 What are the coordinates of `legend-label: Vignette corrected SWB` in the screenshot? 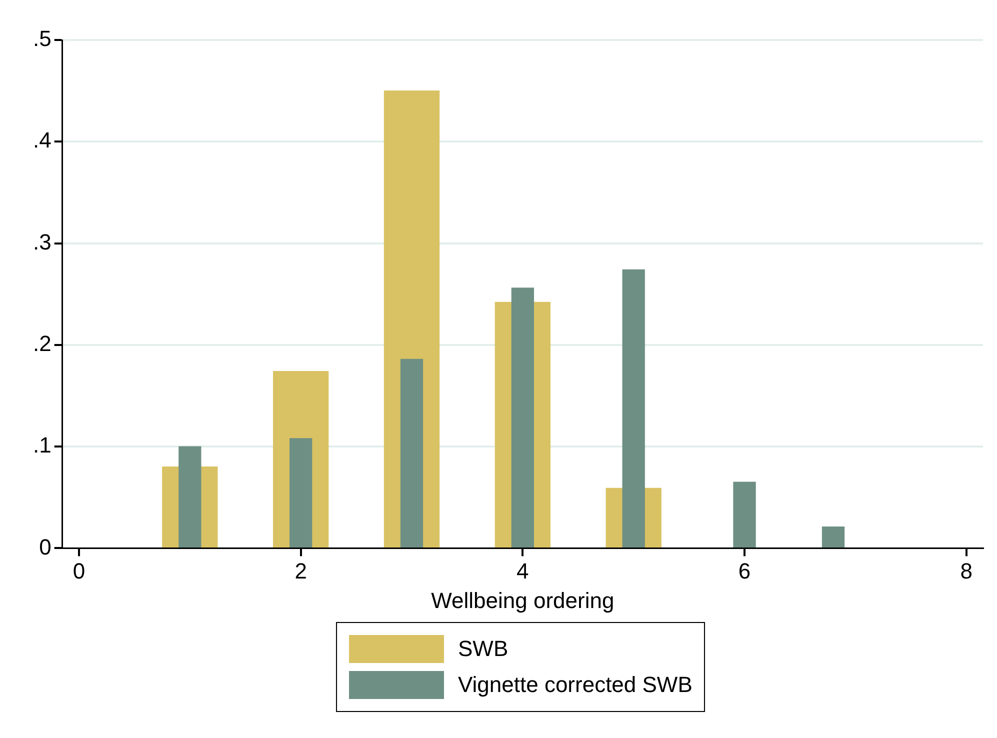 It's located at (575, 685).